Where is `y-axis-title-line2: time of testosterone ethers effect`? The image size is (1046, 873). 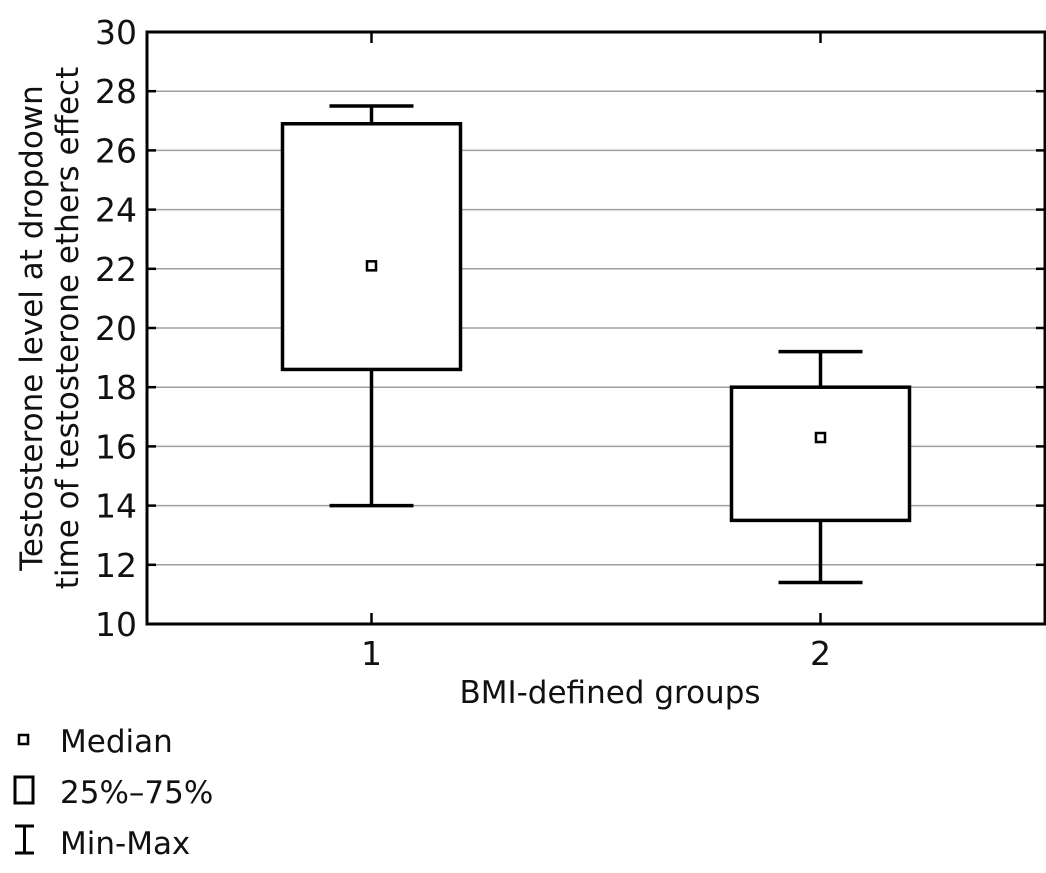
y-axis-title-line2: time of testosterone ethers effect is located at coordinates (68, 328).